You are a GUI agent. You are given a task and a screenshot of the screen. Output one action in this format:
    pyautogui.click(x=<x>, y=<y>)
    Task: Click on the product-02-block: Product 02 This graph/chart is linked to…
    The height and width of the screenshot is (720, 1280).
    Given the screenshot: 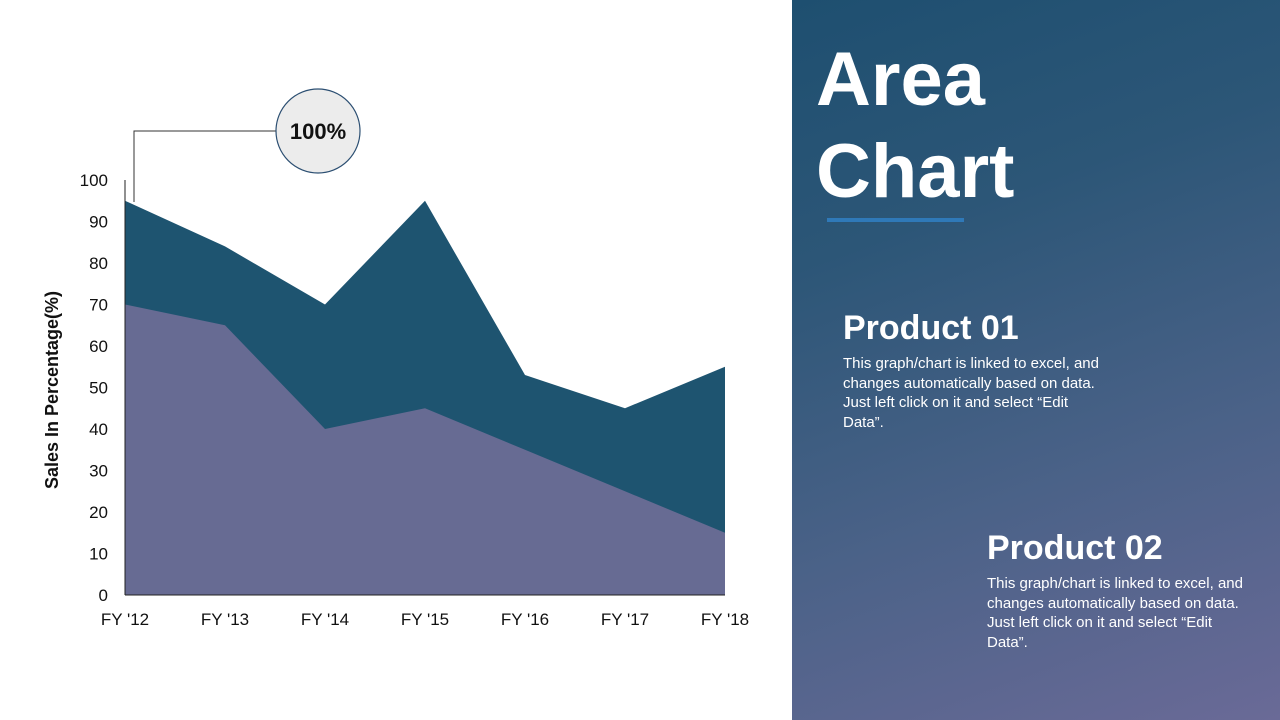 What is the action you would take?
    pyautogui.click(x=1117, y=590)
    